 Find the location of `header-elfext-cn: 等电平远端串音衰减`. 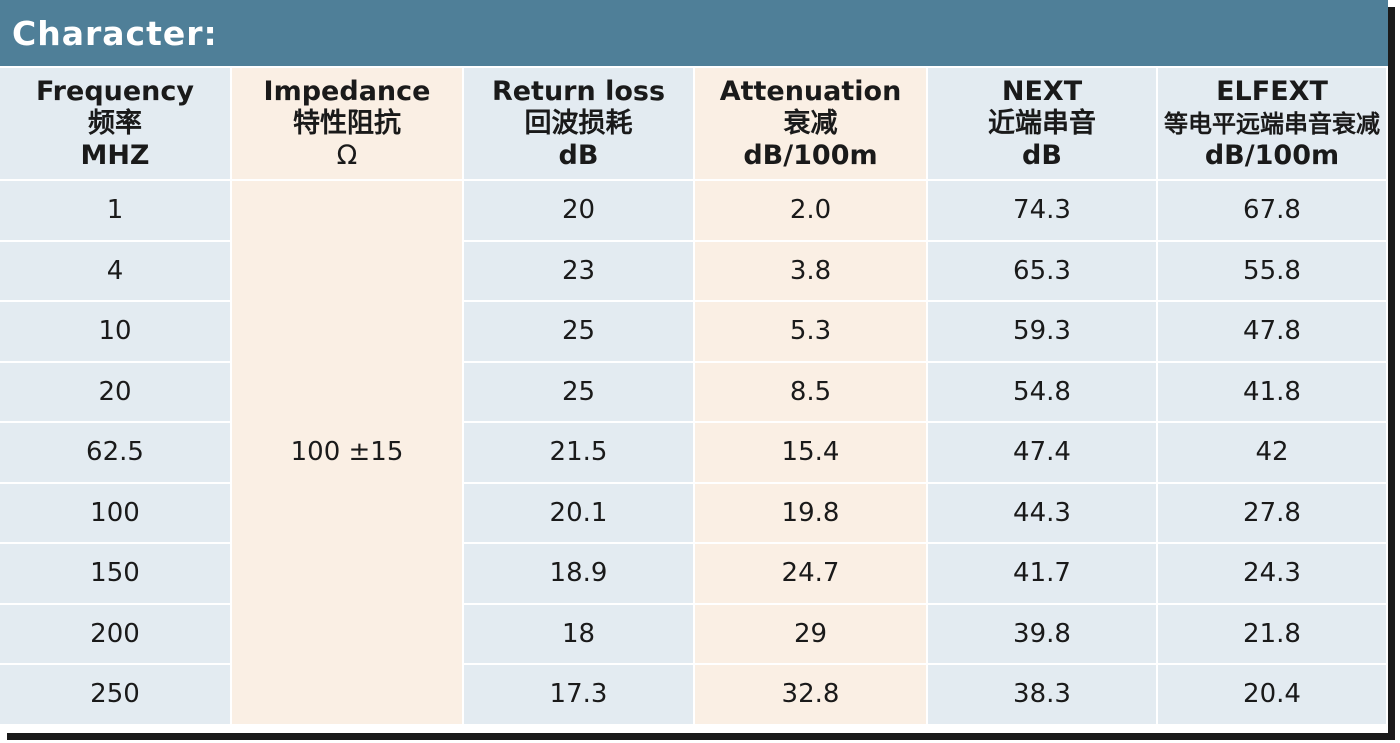

header-elfext-cn: 等电平远端串音衰减 is located at coordinates (1272, 123).